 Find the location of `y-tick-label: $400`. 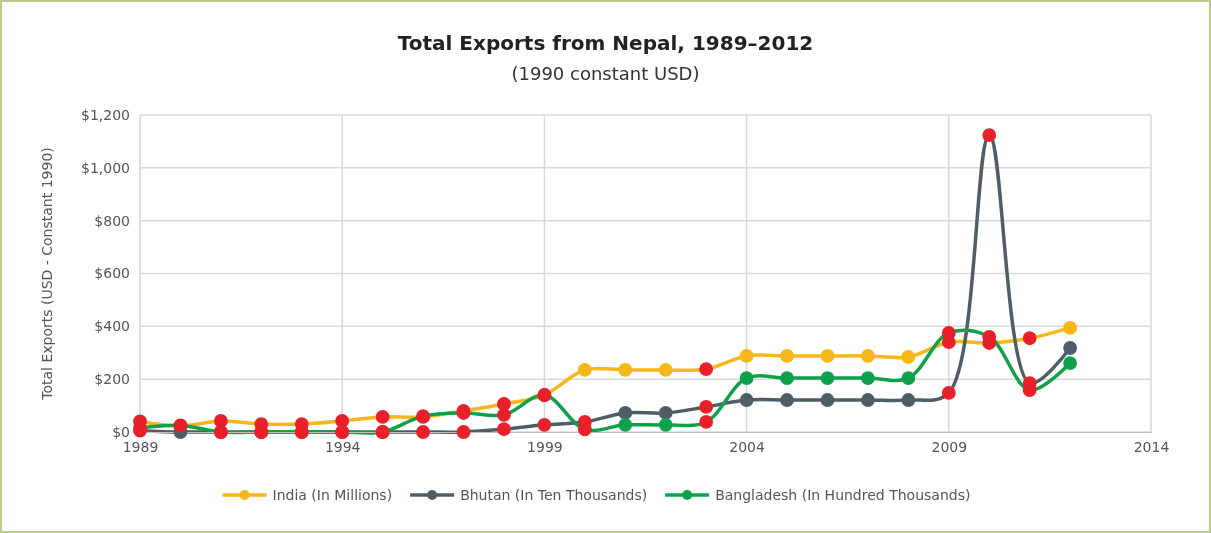

y-tick-label: $400 is located at coordinates (112, 326).